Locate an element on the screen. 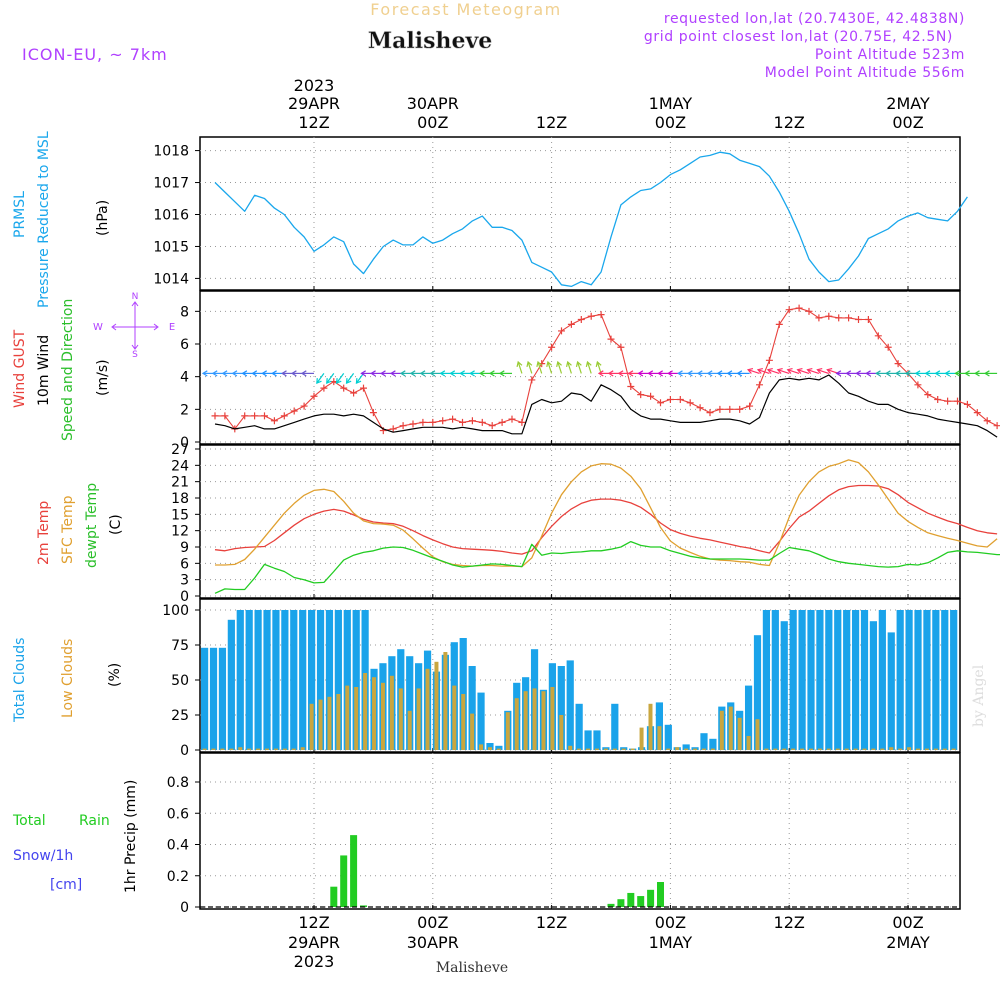 The image size is (1000, 1004). y-tick-label: 21 is located at coordinates (180, 483).